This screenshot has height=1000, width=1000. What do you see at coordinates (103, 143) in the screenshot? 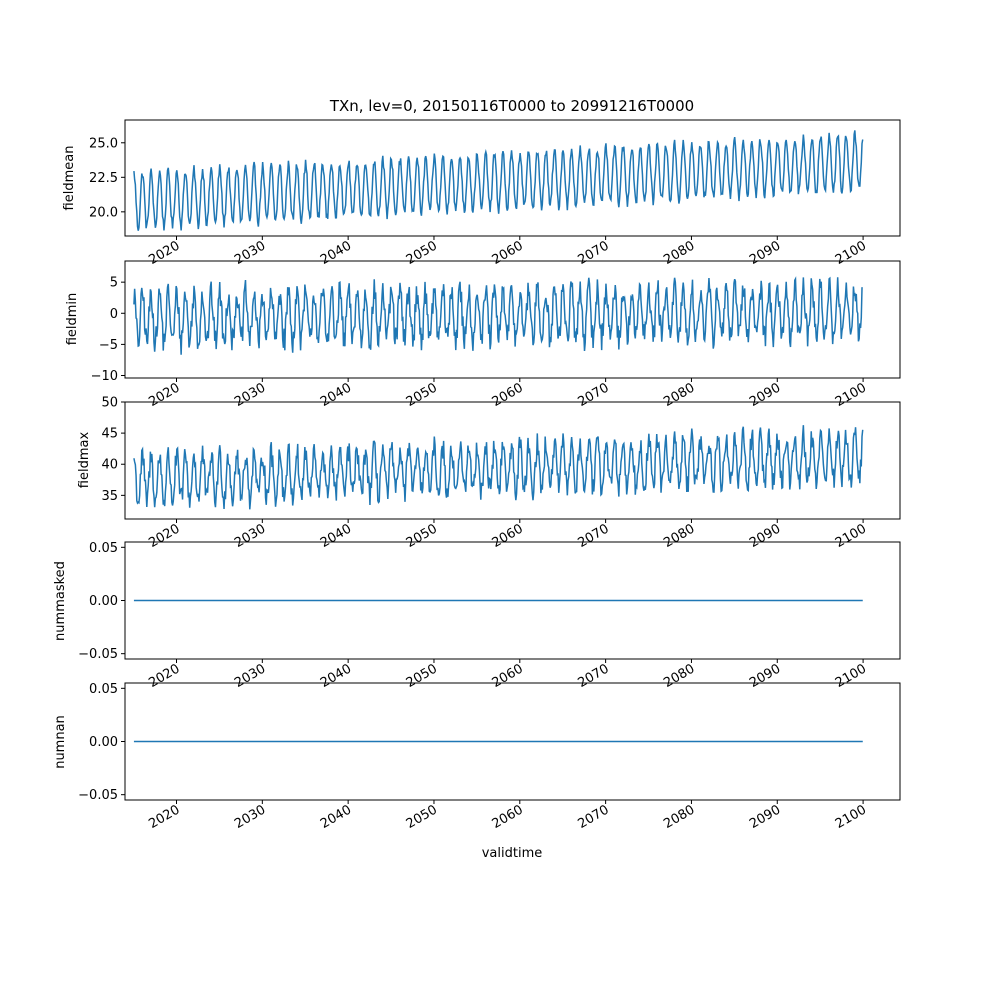
I see `y-tick-label: 25.0` at bounding box center [103, 143].